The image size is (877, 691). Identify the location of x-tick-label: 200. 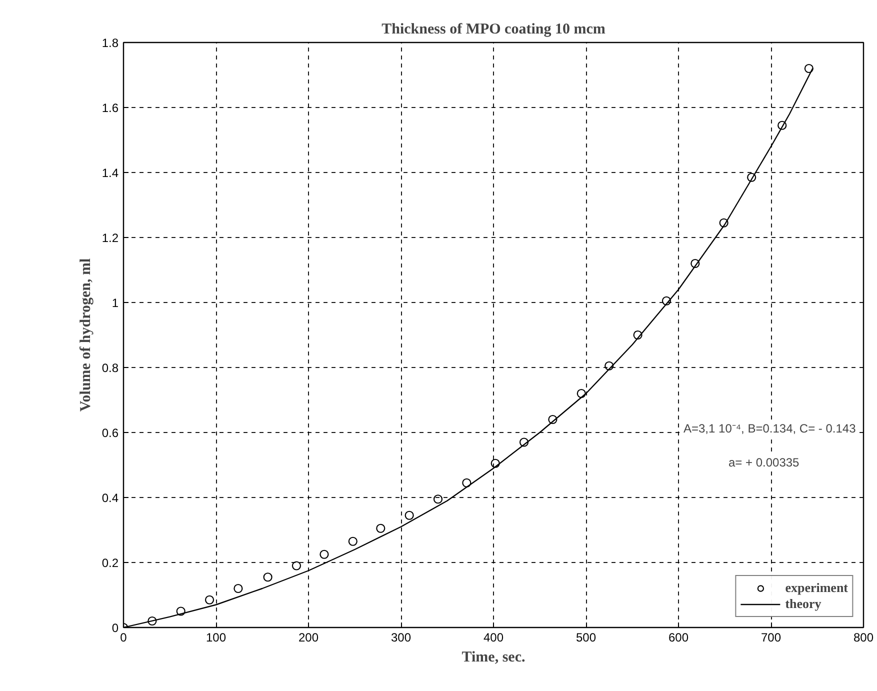
(308, 637).